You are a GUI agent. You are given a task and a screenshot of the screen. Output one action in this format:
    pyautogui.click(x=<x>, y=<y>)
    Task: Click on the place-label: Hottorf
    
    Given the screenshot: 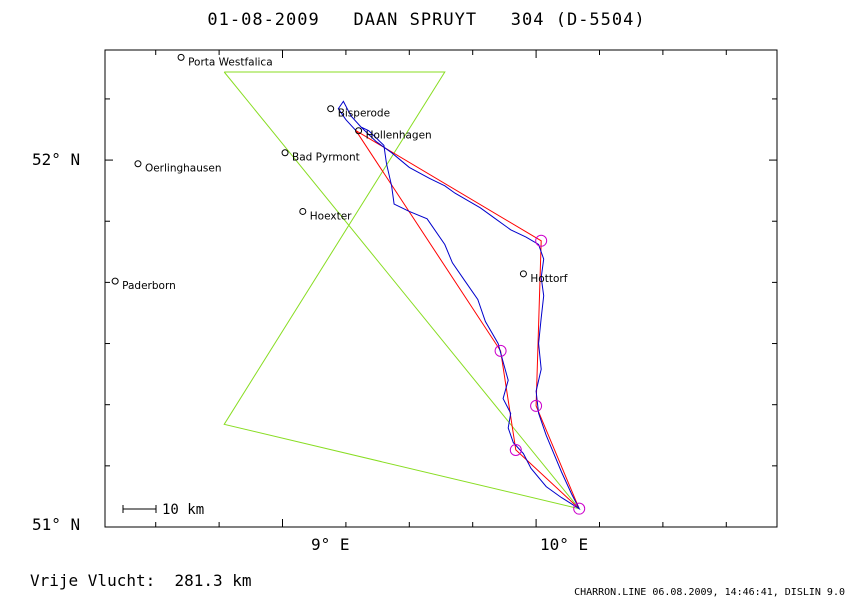 What is the action you would take?
    pyautogui.click(x=548, y=279)
    